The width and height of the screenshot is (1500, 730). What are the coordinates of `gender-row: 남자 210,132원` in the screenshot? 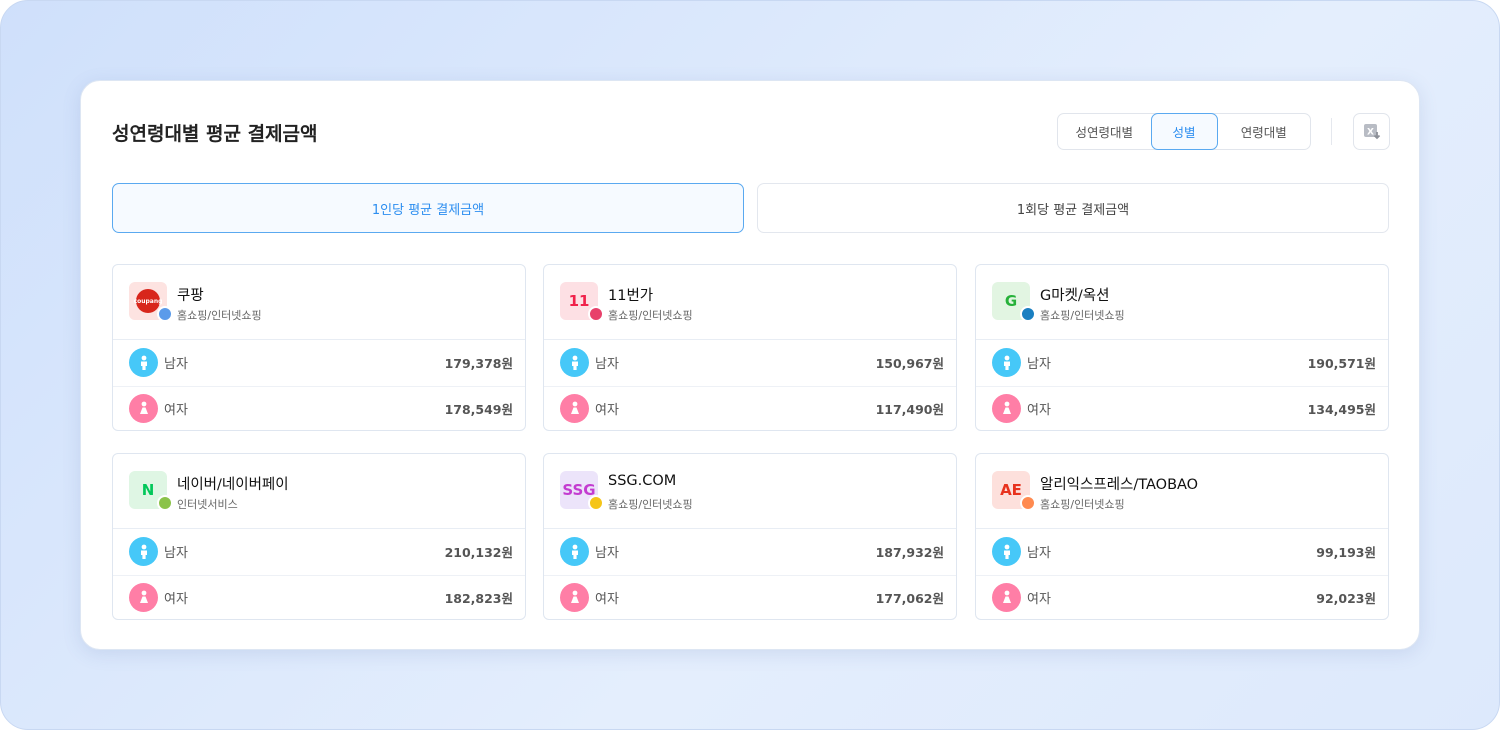 It's located at (319, 552).